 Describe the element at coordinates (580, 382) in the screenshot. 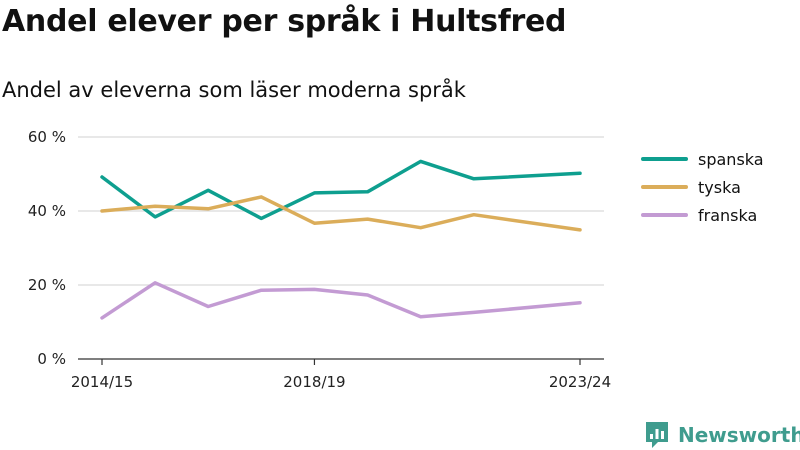

I see `x-tick-label: 2023/24` at that location.